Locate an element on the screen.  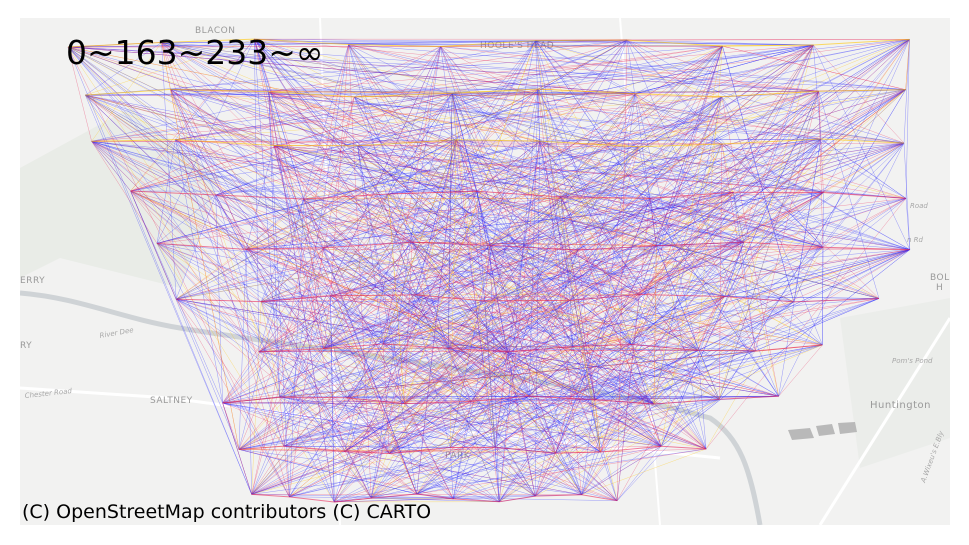
label-ferry: ERRY is located at coordinates (32, 281).